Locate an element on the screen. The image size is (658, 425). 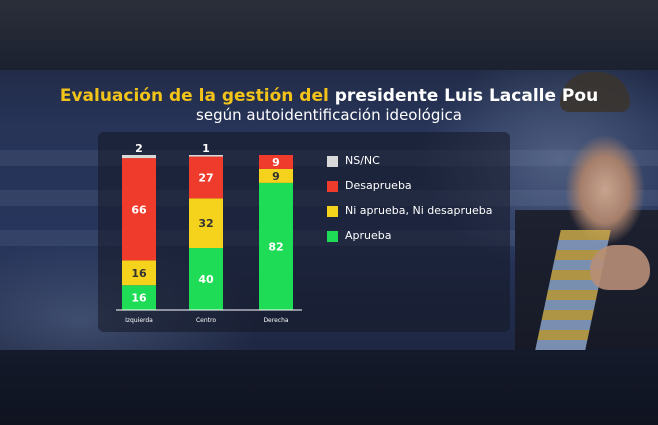
chart-title-part1: Evaluación de la gestión del is located at coordinates (194, 96).